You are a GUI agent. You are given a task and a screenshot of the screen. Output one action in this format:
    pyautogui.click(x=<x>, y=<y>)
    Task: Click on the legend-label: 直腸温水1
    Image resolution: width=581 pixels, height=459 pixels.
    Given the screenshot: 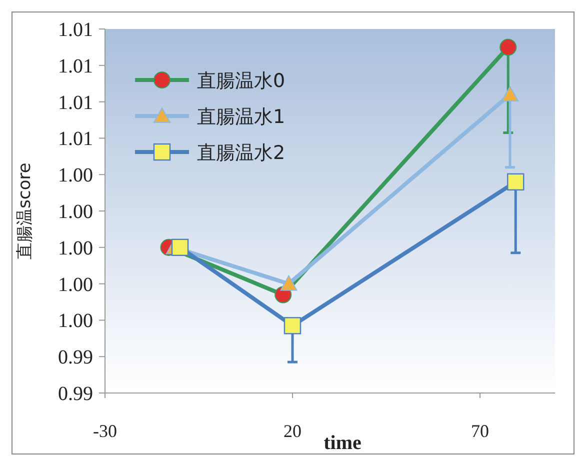 What is the action you would take?
    pyautogui.click(x=241, y=117)
    